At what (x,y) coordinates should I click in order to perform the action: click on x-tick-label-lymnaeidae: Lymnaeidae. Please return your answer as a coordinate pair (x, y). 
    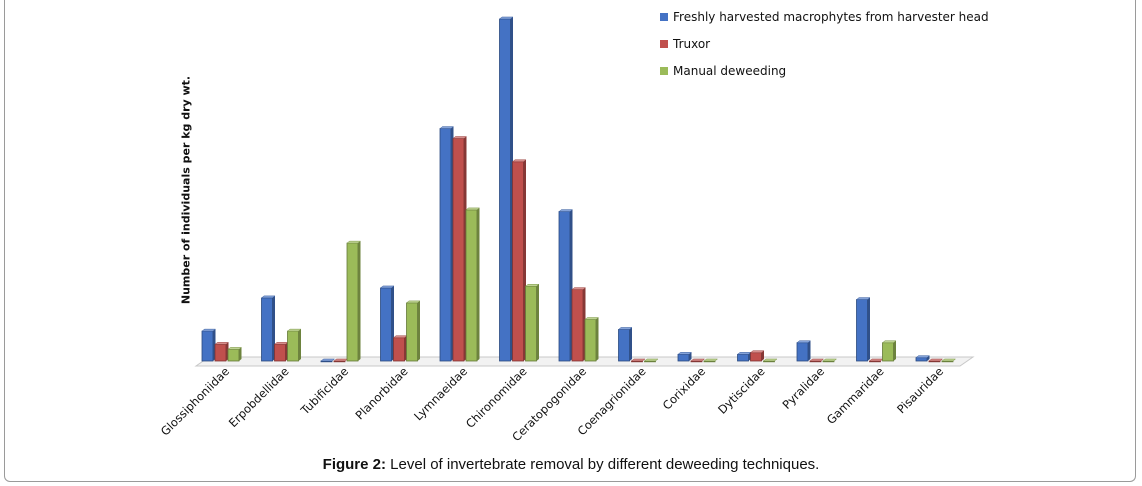
    Looking at the image, I should click on (440, 393).